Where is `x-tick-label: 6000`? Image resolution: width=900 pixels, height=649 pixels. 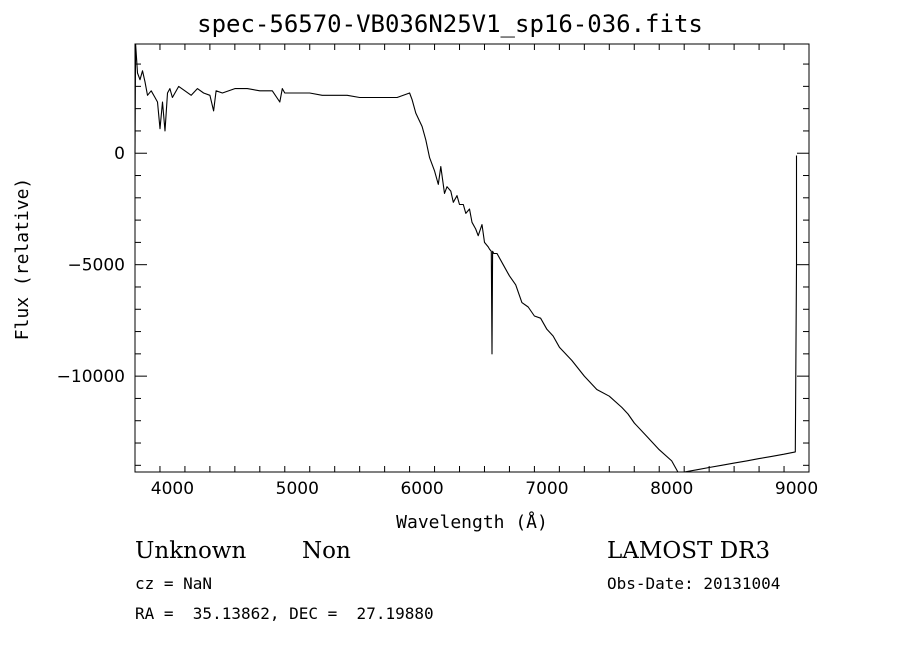 x-tick-label: 6000 is located at coordinates (421, 489).